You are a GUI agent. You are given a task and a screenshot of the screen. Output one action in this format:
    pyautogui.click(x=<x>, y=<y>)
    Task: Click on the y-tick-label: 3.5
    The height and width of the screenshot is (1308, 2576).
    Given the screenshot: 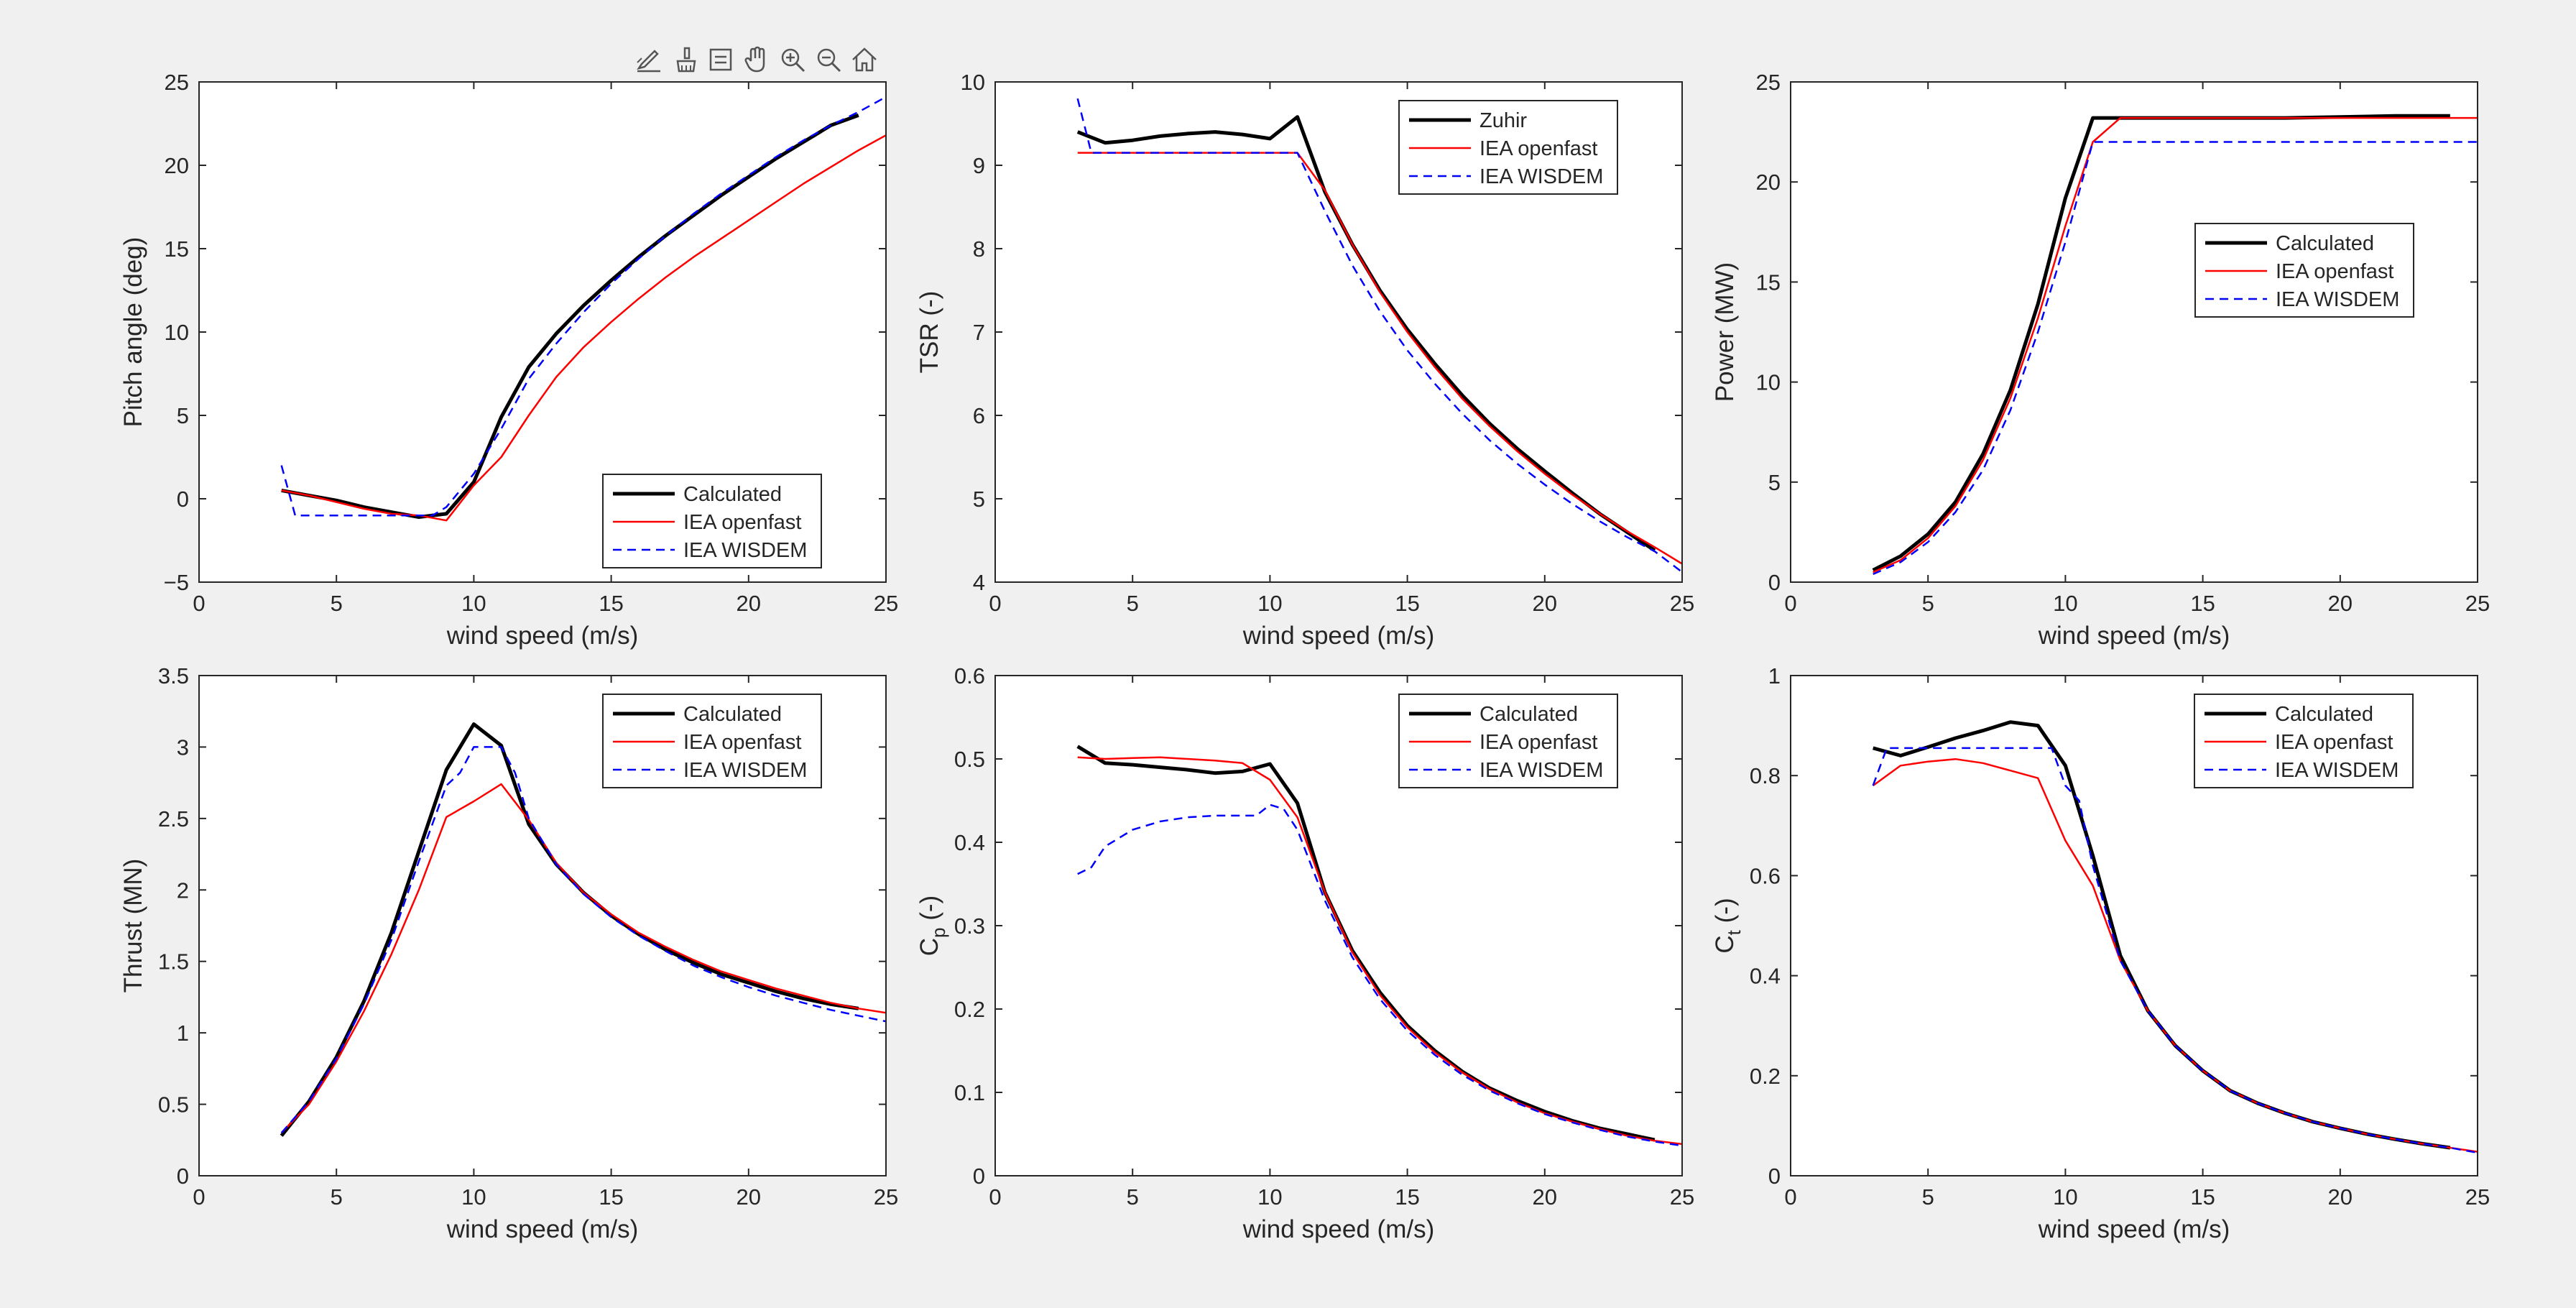 What is the action you would take?
    pyautogui.click(x=173, y=675)
    